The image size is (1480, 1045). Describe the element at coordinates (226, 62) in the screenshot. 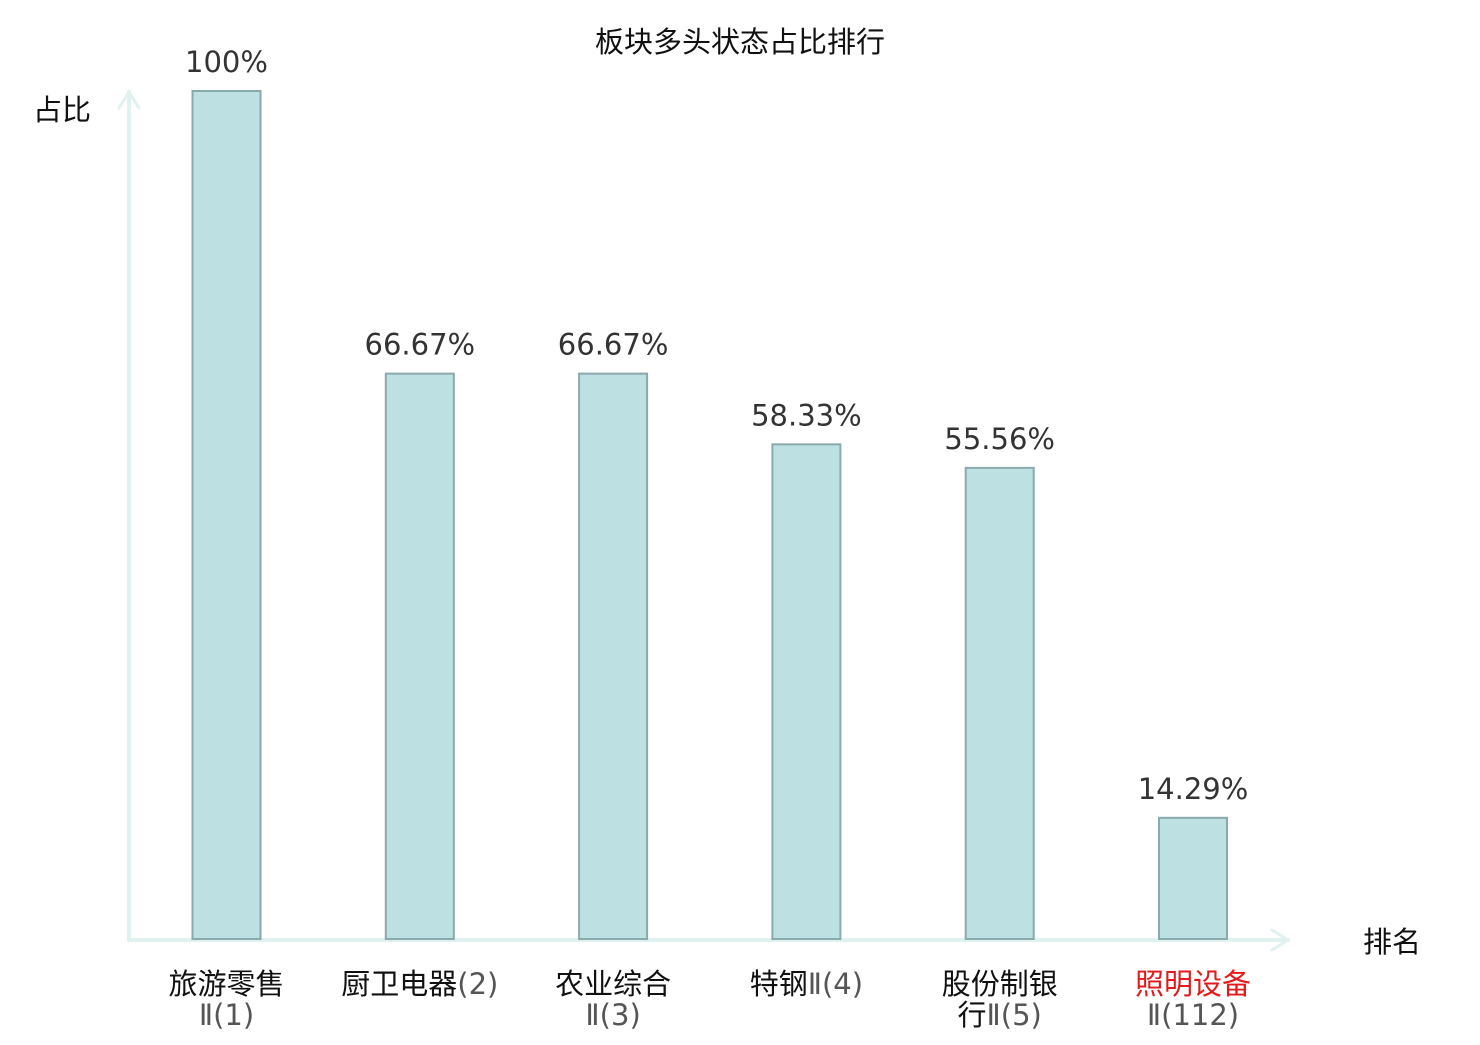

I see `bar-value-label: 100%` at that location.